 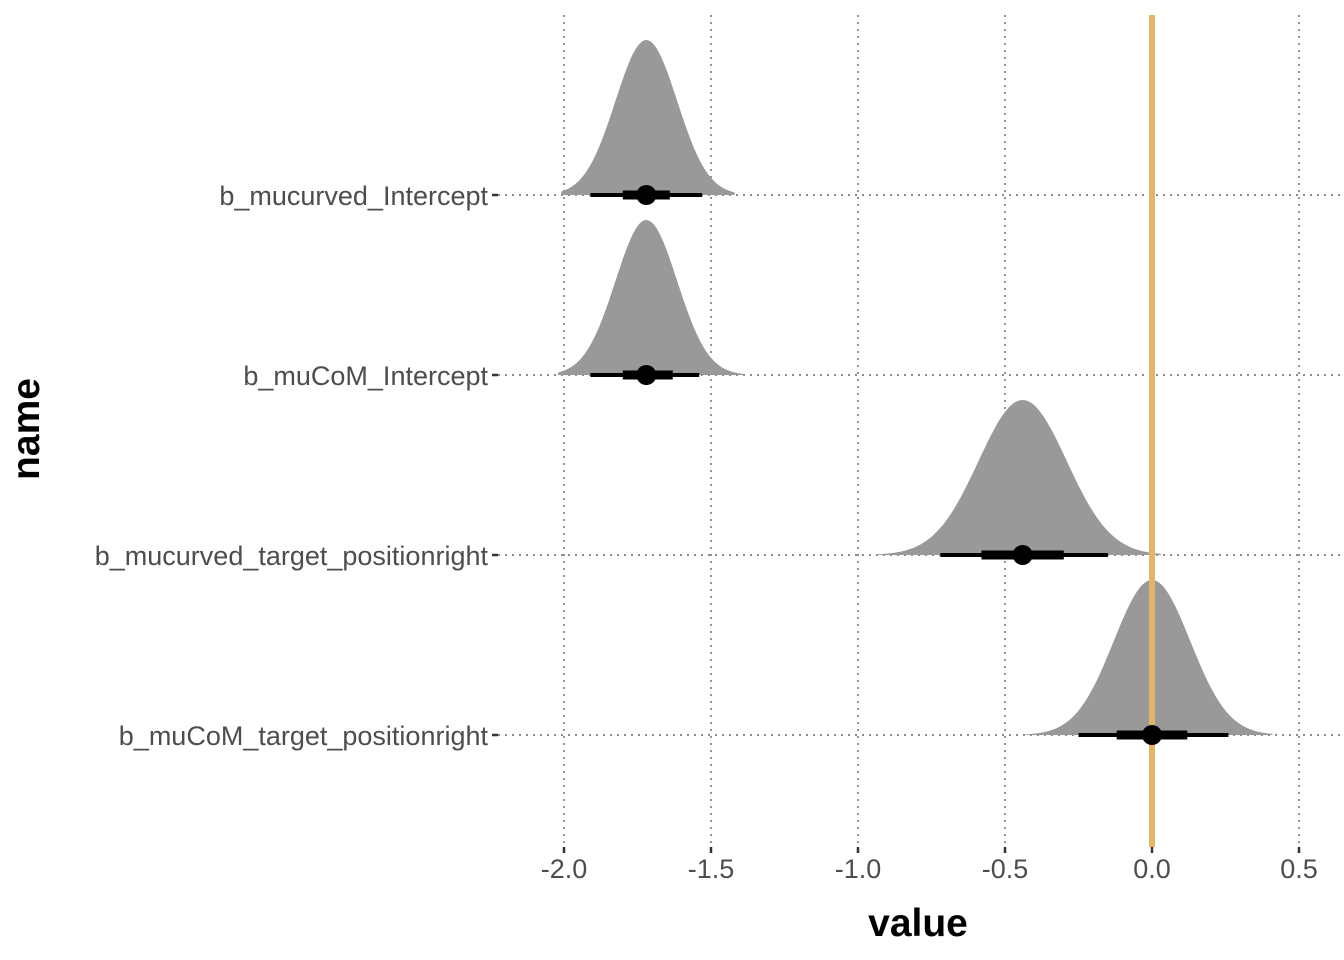 What do you see at coordinates (1005, 869) in the screenshot?
I see `x-tick-label: -0.5` at bounding box center [1005, 869].